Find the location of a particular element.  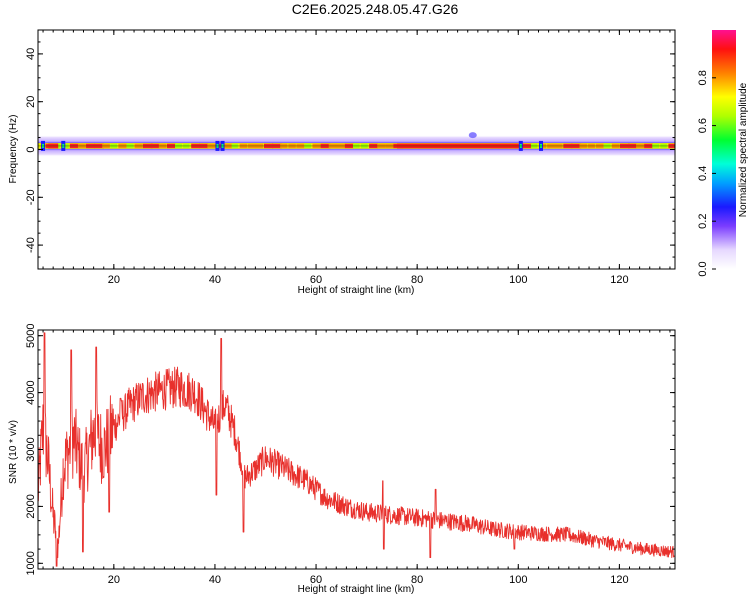

colorbar-label: Normalized spectral amplitude is located at coordinates (743, 149).